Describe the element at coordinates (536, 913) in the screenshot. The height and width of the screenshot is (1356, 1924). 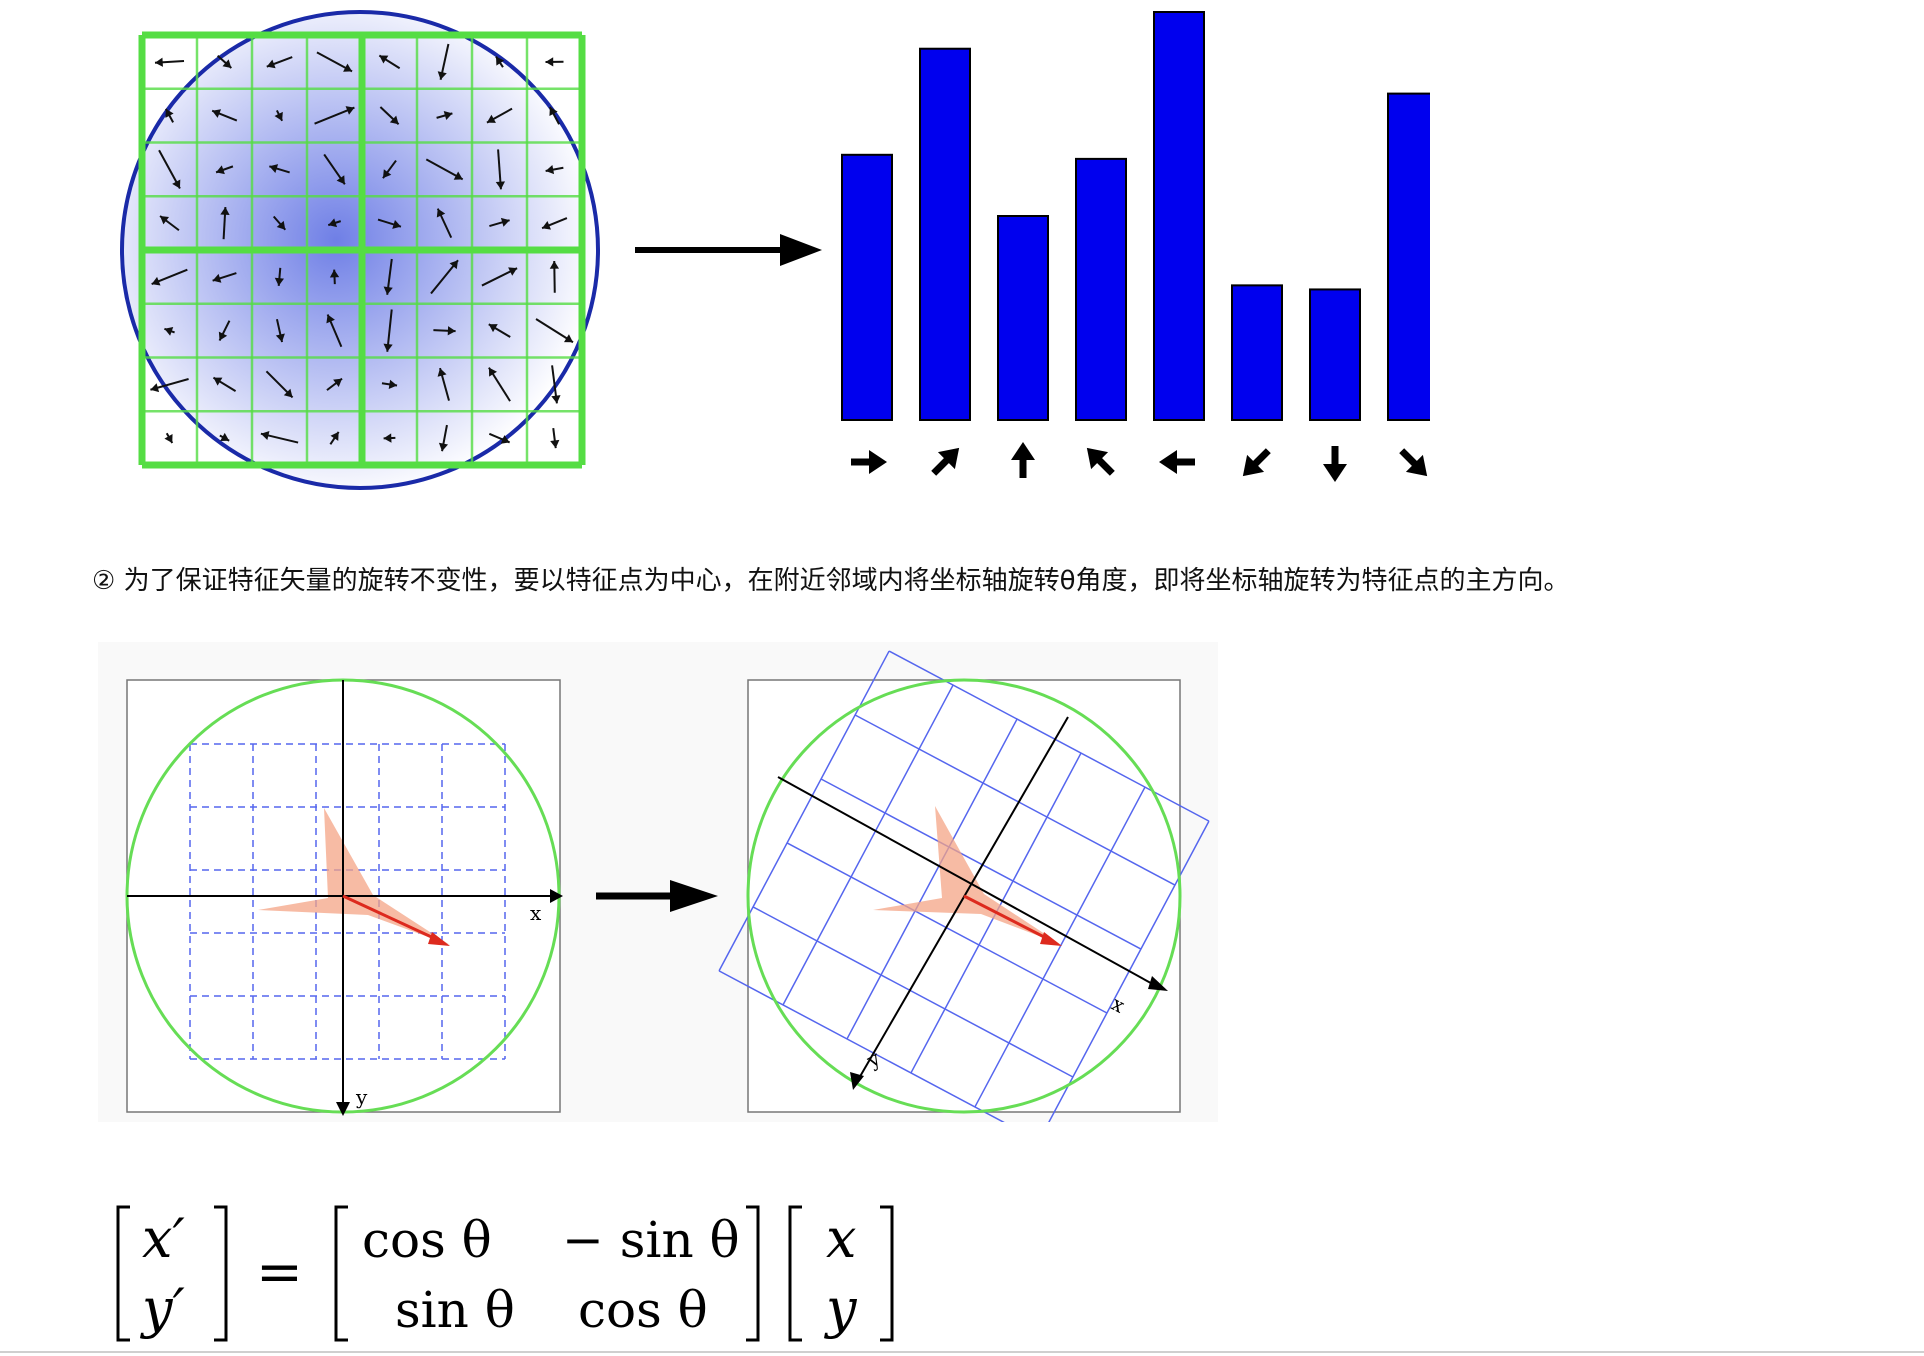
I see `x-axis-label: x` at that location.